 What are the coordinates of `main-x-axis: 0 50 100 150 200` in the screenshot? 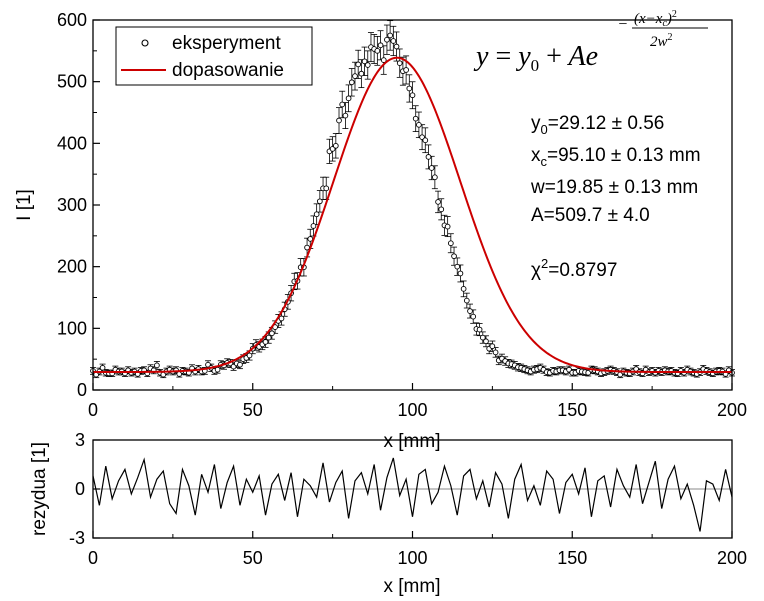 It's located at (417, 401).